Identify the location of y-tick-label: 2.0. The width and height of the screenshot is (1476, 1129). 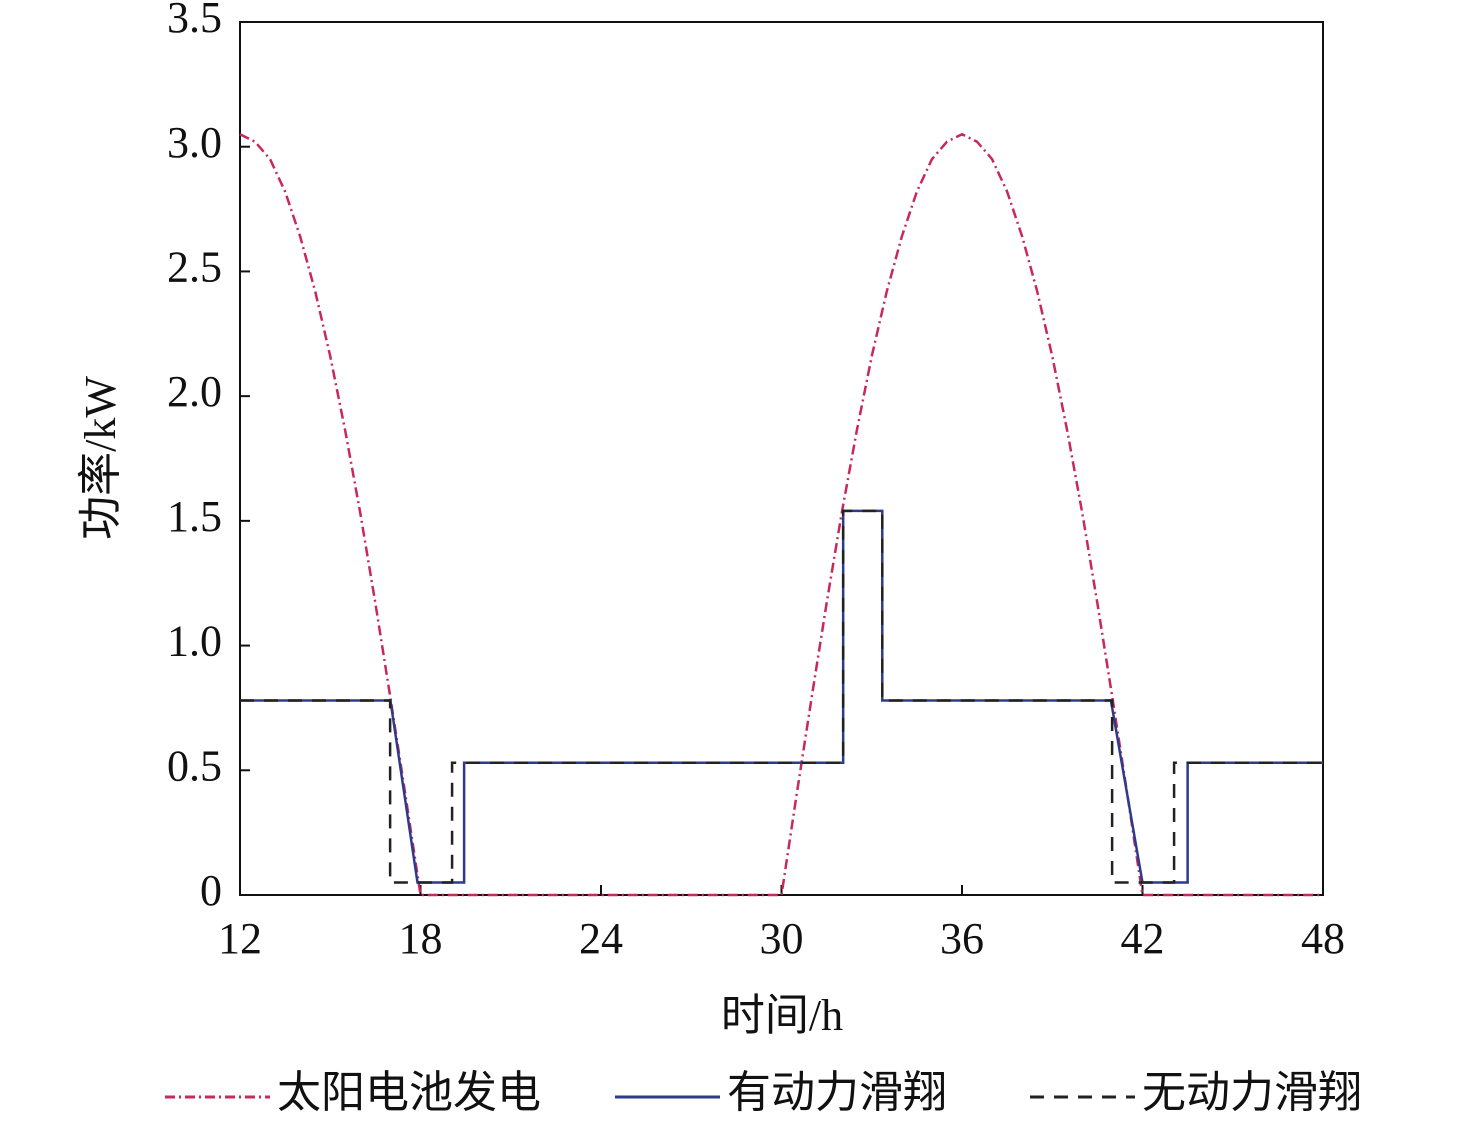
(194, 391).